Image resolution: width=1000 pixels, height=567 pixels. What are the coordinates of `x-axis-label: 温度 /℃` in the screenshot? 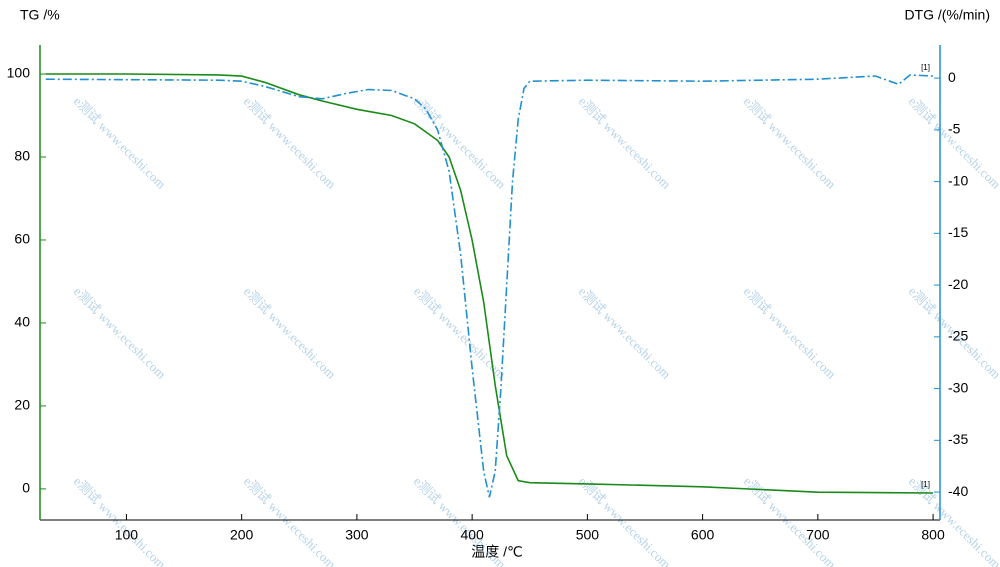 It's located at (497, 552).